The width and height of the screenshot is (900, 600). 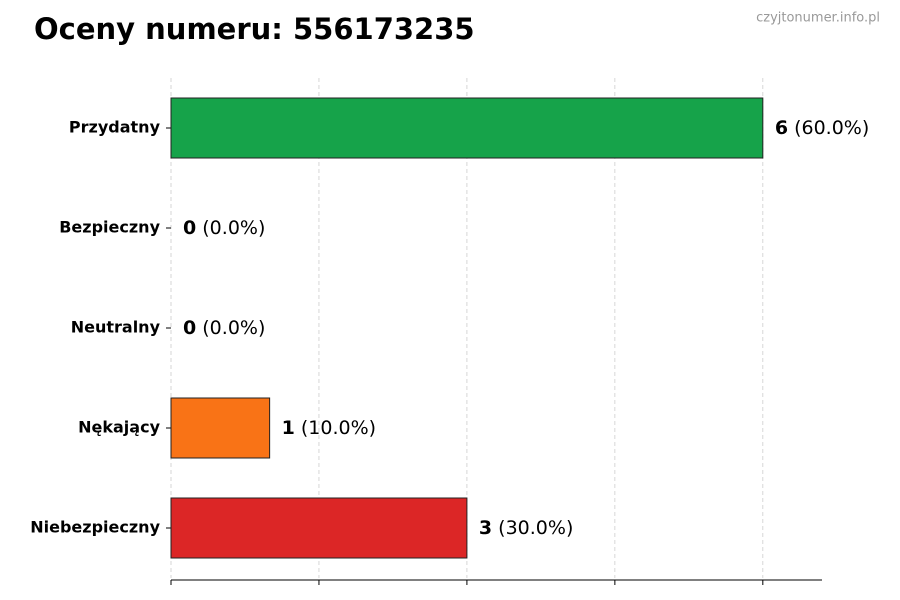 I want to click on value-label: 1 (10.0%), so click(x=329, y=428).